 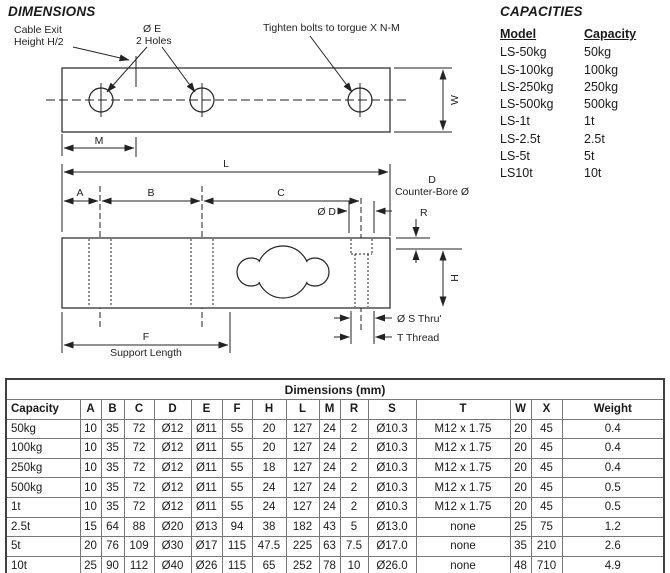 I want to click on dimension-cell: none, so click(x=463, y=564).